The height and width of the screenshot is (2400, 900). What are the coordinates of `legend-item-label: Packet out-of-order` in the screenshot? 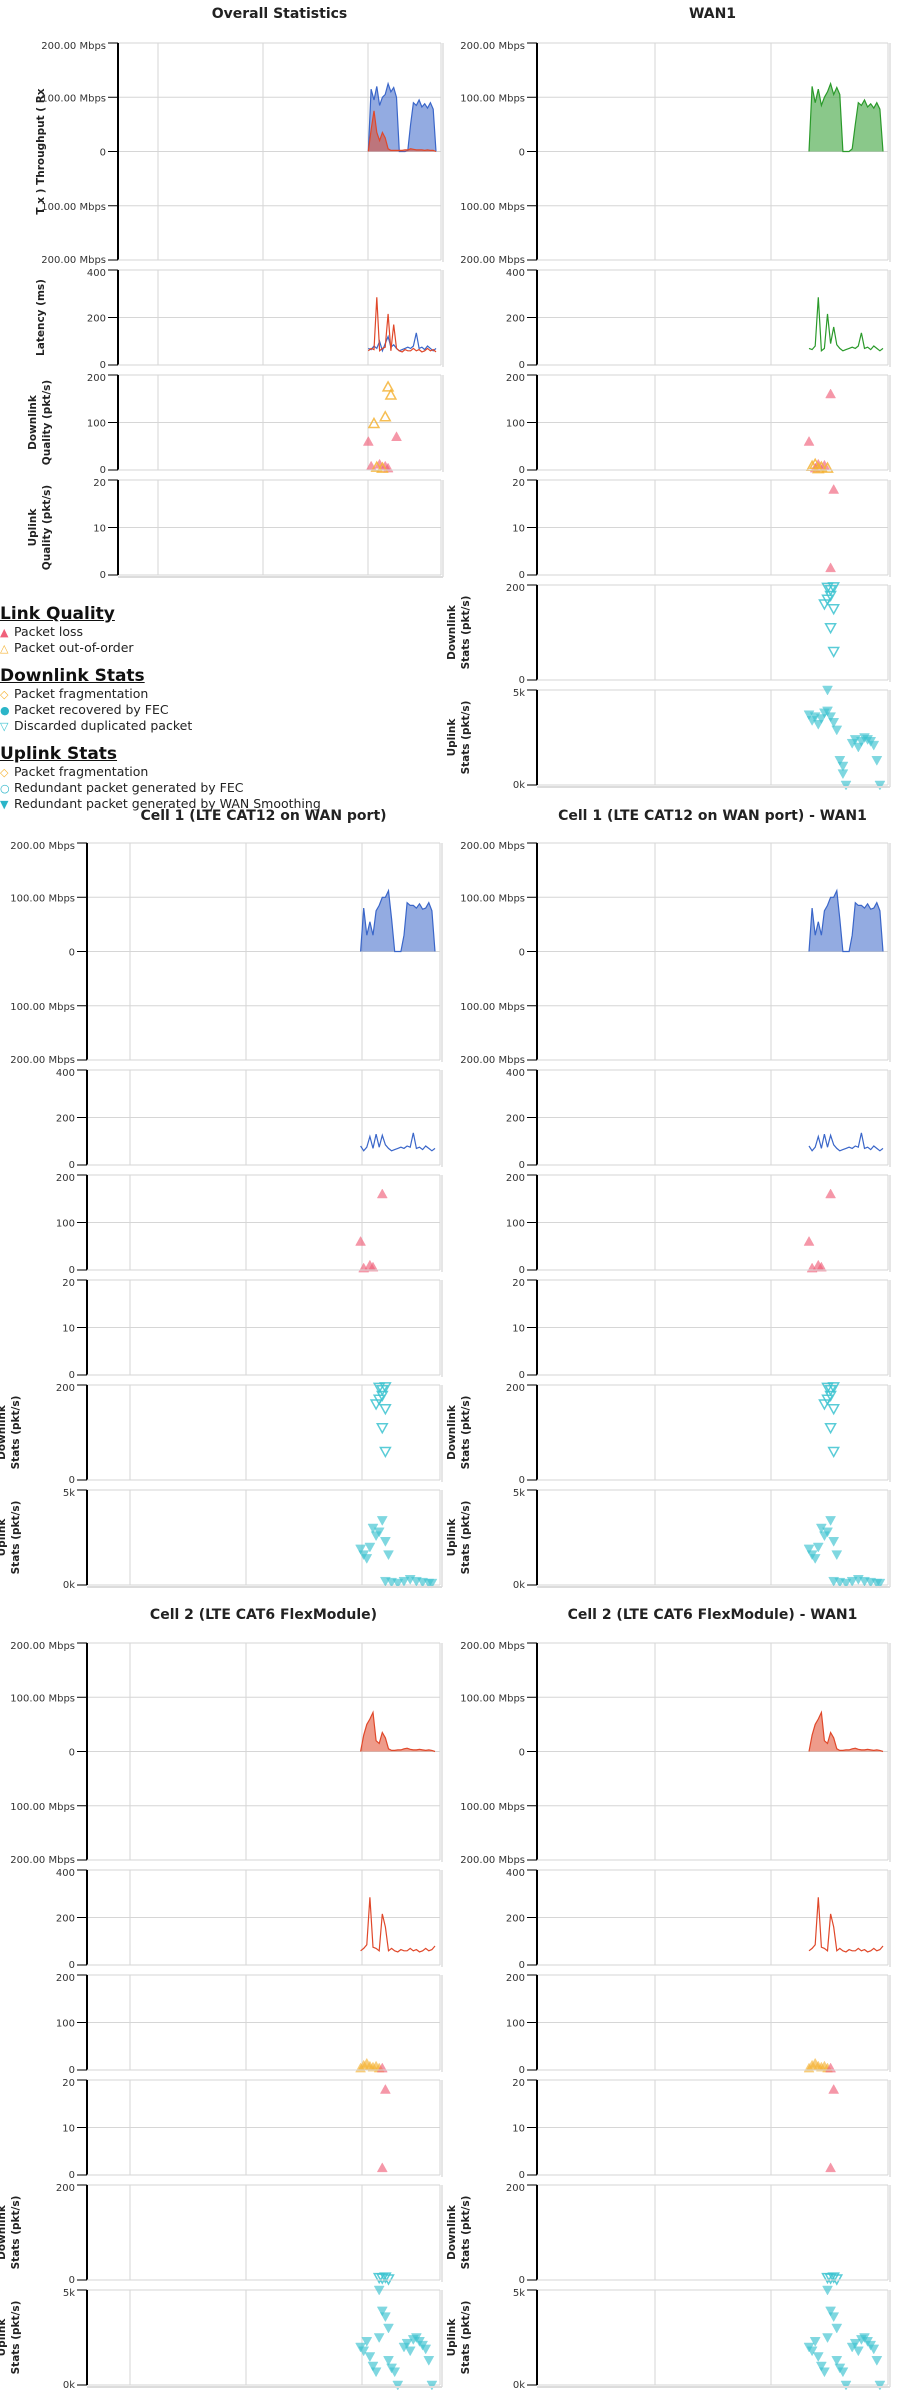 It's located at (74, 647).